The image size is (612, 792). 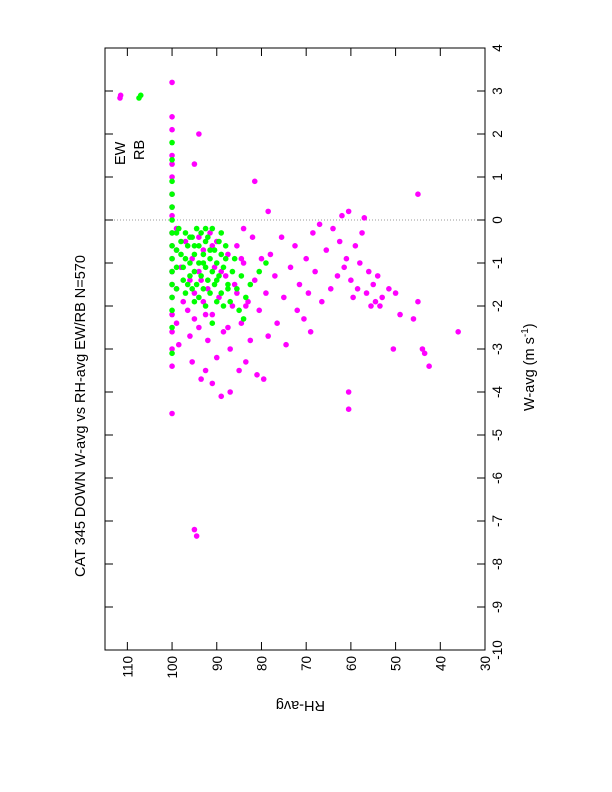 I want to click on x-axis-label-superscript: -1, so click(x=525, y=332).